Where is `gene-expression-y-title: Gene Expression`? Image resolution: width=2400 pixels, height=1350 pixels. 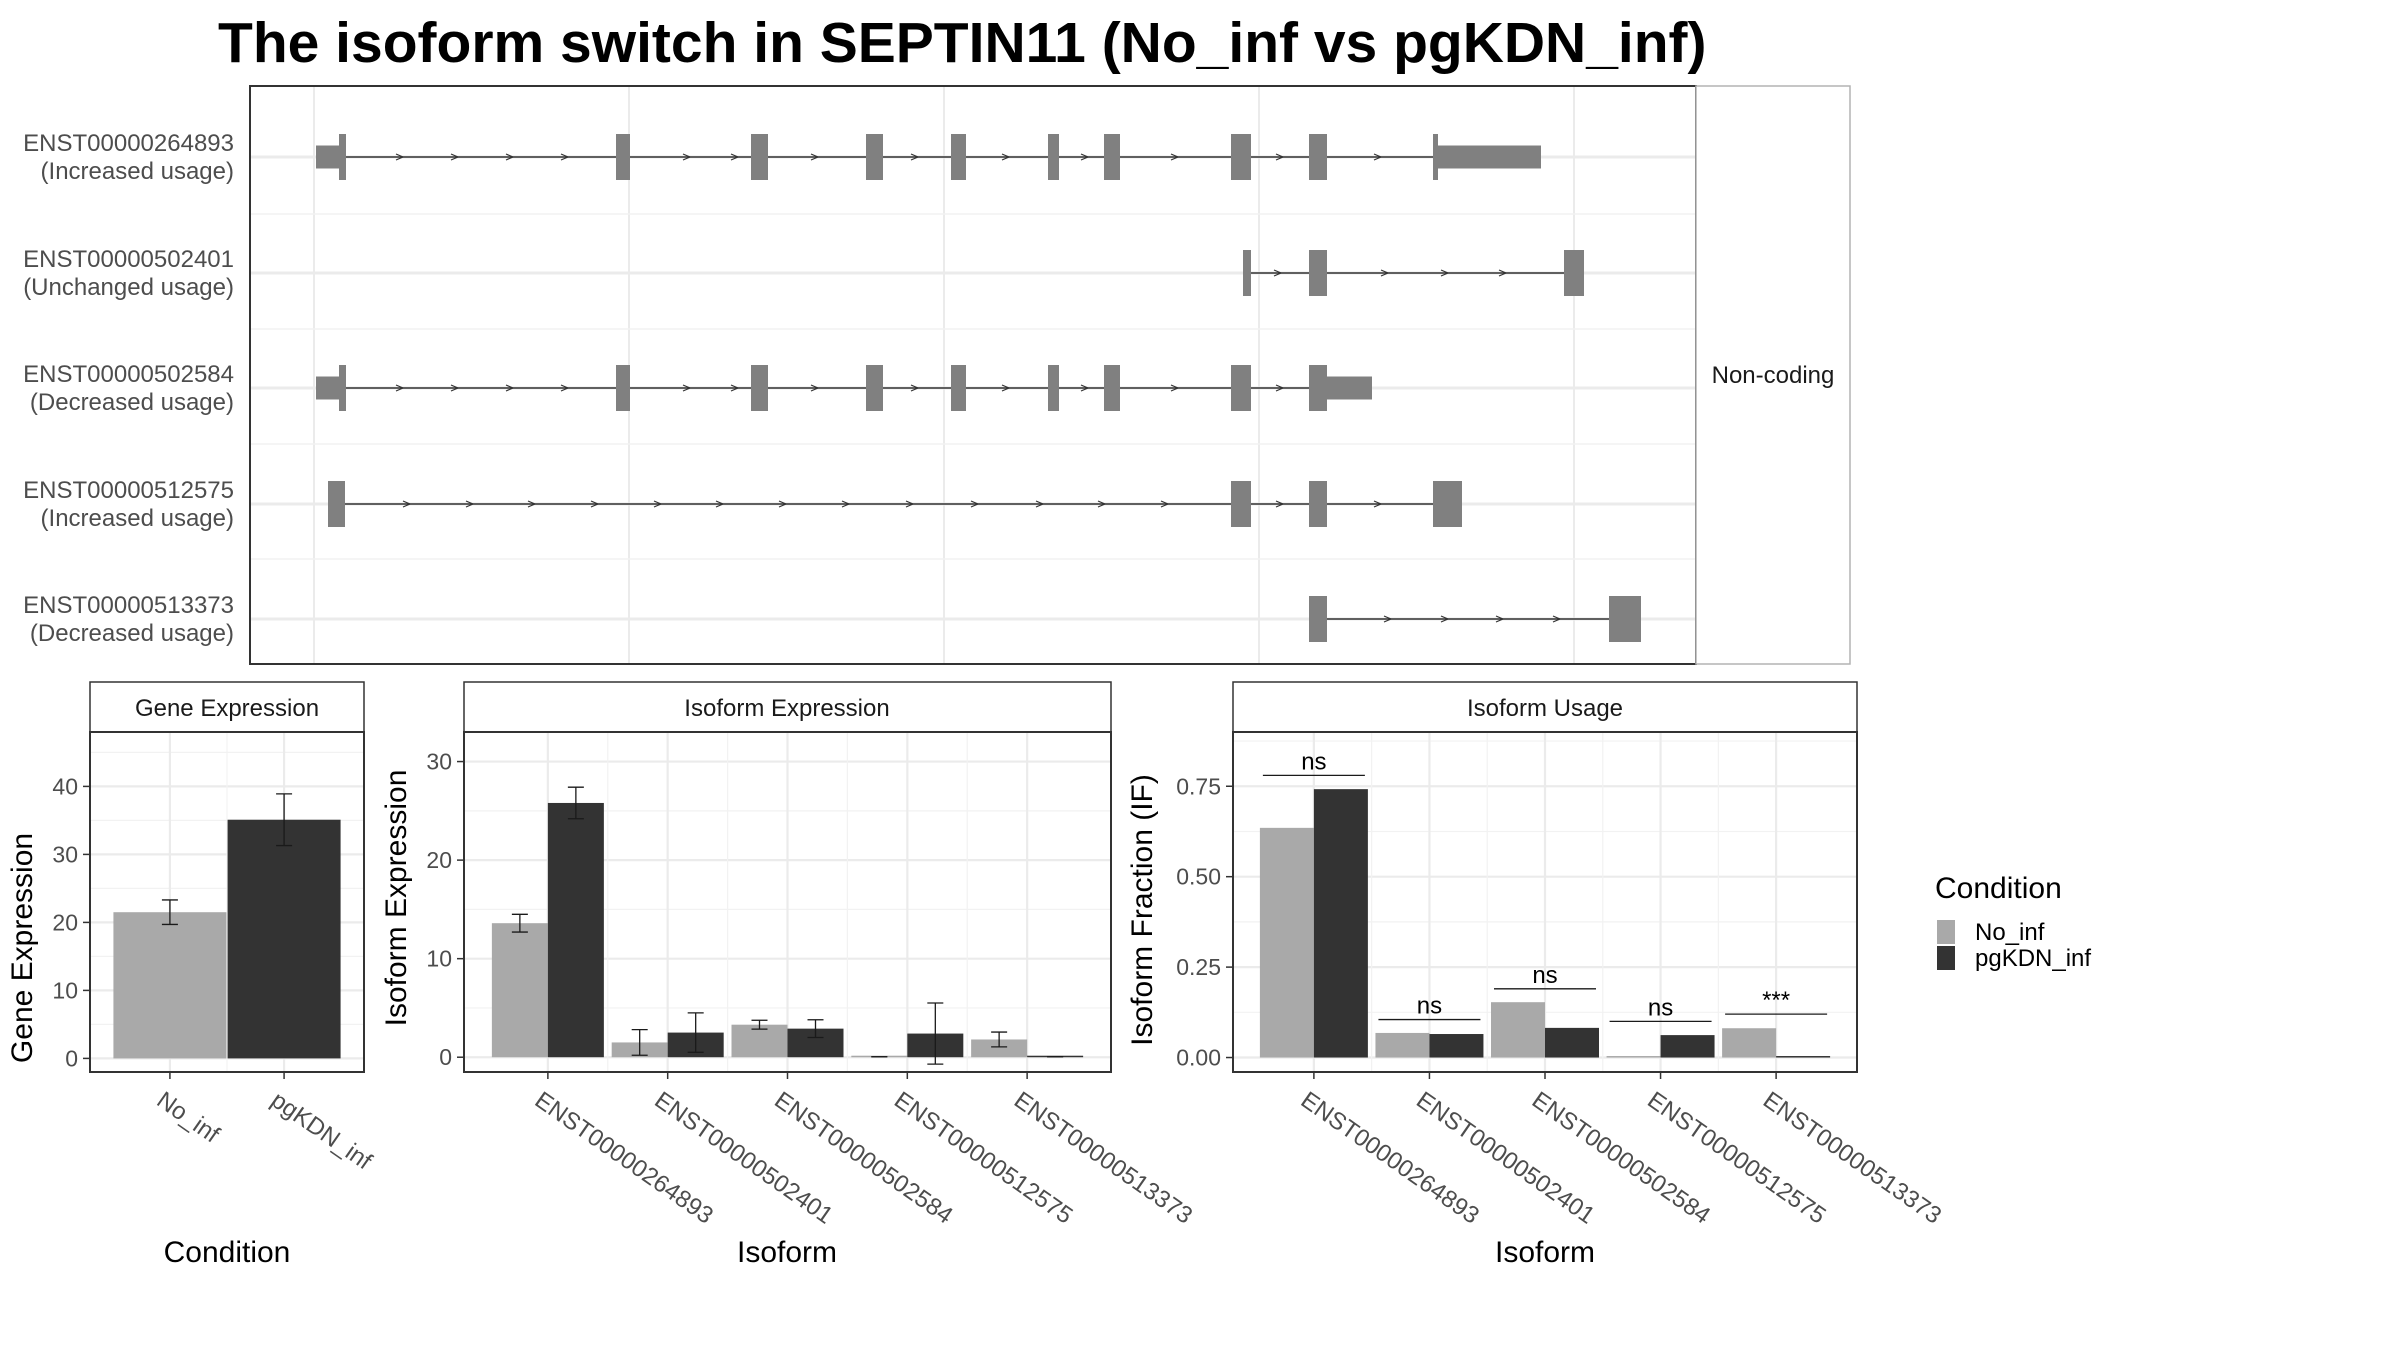 gene-expression-y-title: Gene Expression is located at coordinates (22, 948).